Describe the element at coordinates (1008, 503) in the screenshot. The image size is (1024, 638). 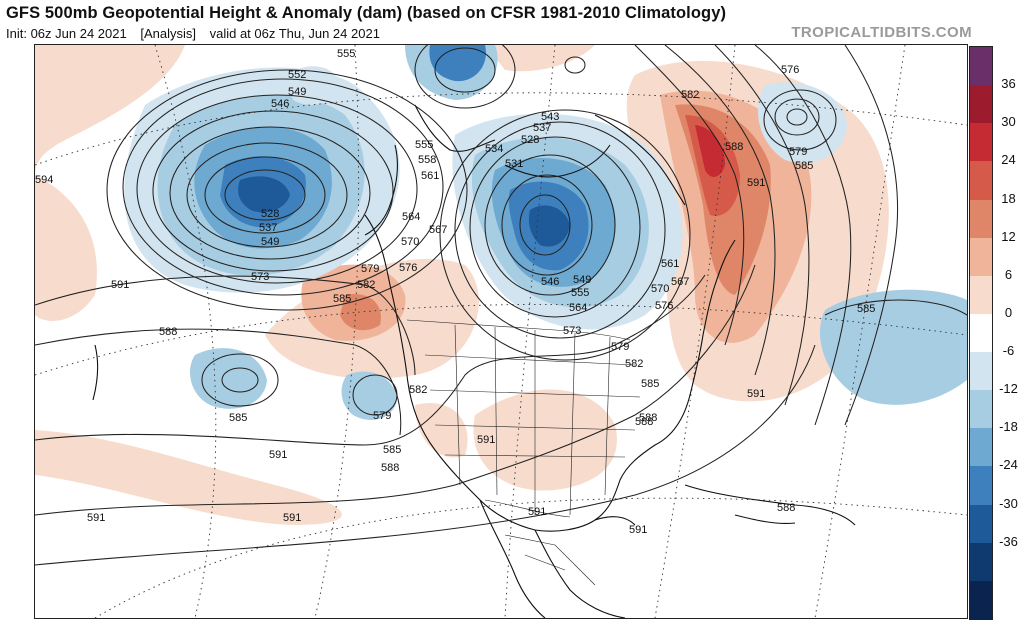
I see `colorbar-tick-label: -30` at that location.